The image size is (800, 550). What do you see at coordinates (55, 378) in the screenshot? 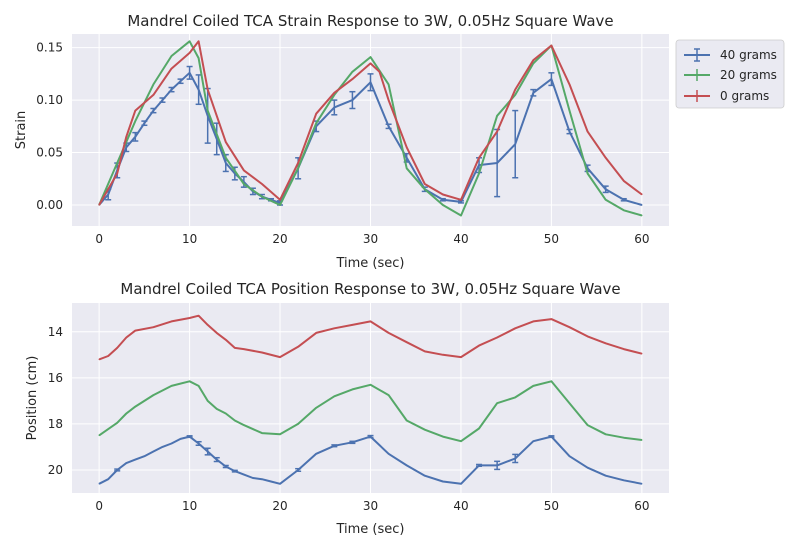
I see `position-y-tick-label: 16` at bounding box center [55, 378].